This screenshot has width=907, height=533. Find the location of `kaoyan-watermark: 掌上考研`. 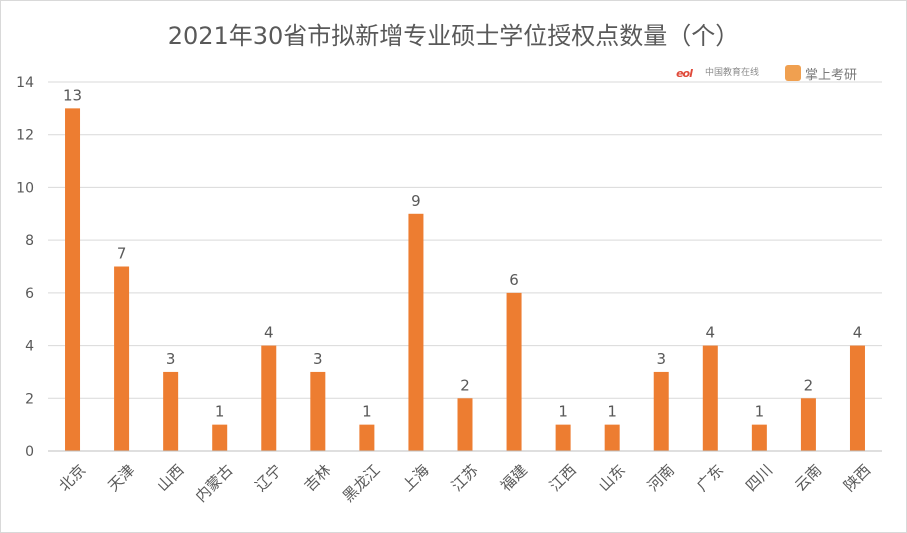

kaoyan-watermark: 掌上考研 is located at coordinates (821, 73).